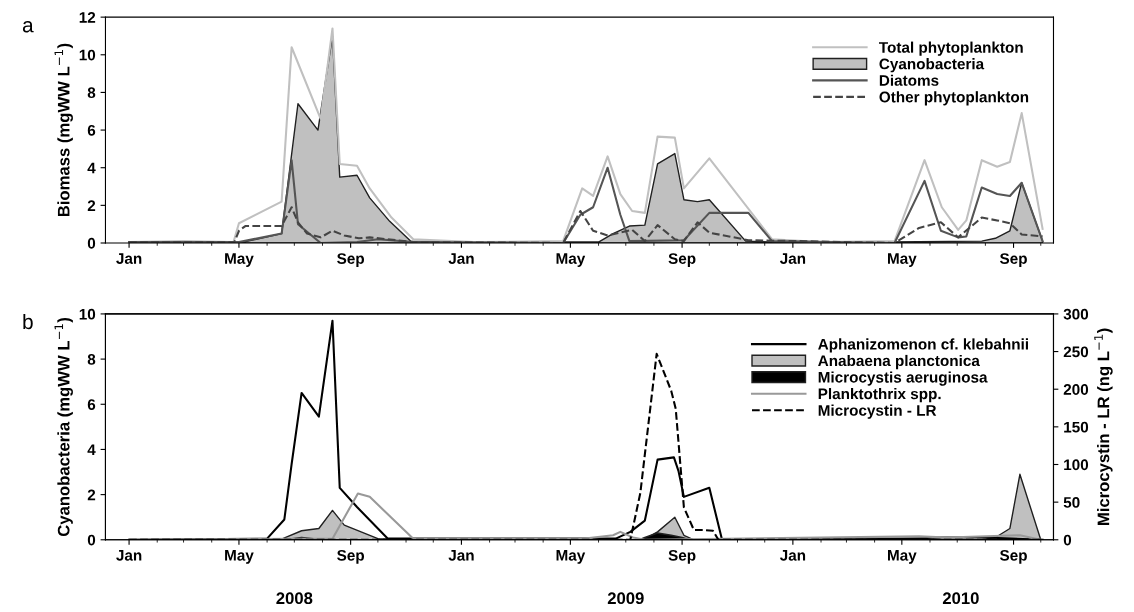  I want to click on legend-label: Anabaena planctonica, so click(899, 362).